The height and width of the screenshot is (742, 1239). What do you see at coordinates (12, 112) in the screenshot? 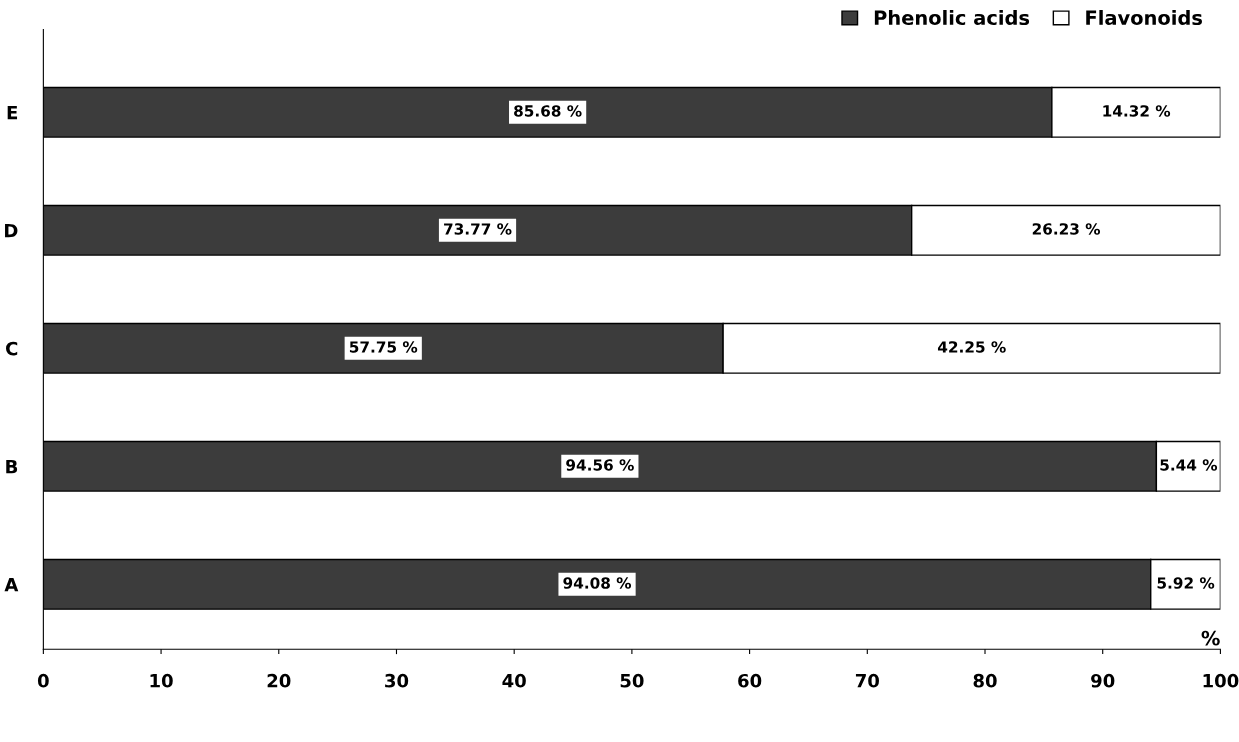
I see `y-tick-label: E` at bounding box center [12, 112].